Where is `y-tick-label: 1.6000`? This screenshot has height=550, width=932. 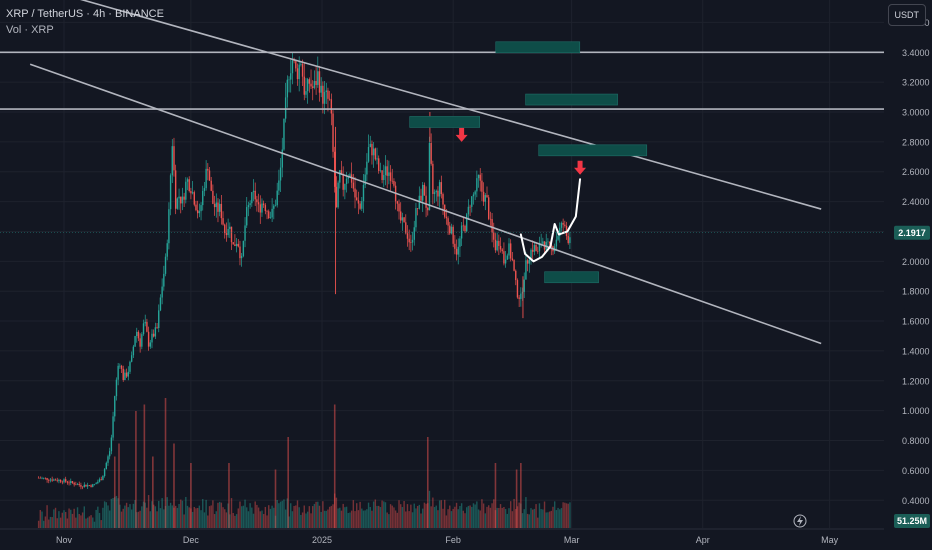
y-tick-label: 1.6000 is located at coordinates (916, 322).